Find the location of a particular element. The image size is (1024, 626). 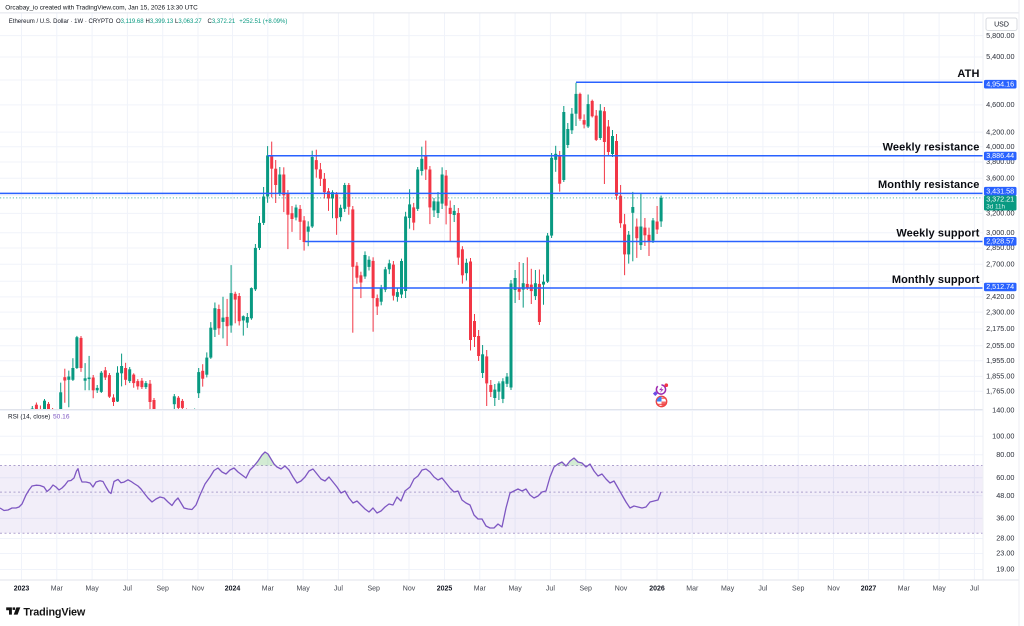

svg-text: 2,055.00 is located at coordinates (1000, 345).